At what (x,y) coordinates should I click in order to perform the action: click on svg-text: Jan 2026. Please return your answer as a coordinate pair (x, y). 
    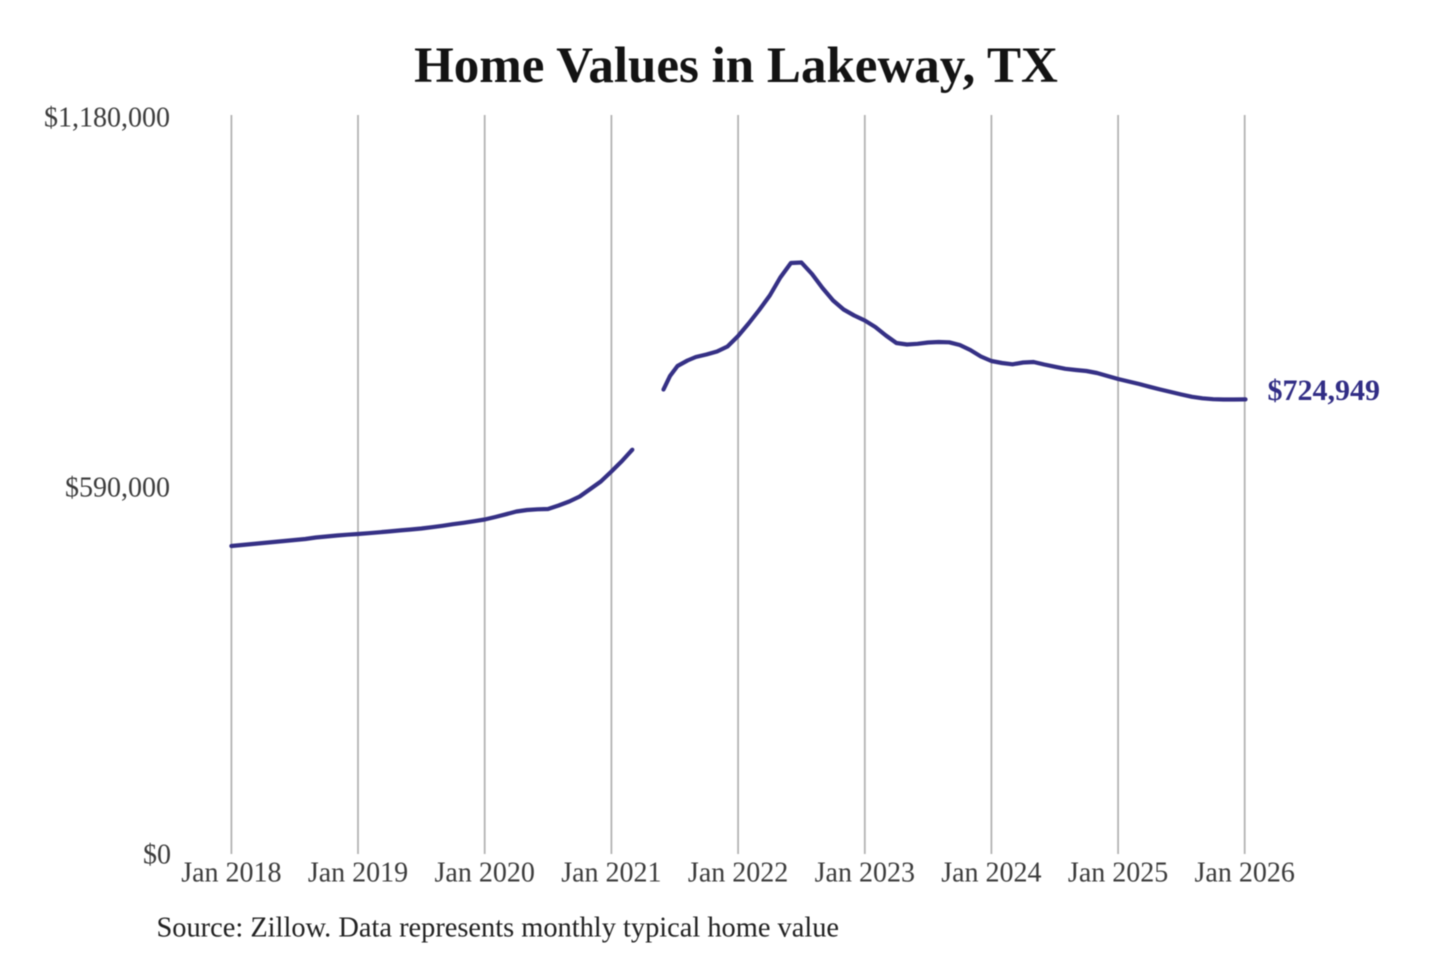
    Looking at the image, I should click on (1245, 873).